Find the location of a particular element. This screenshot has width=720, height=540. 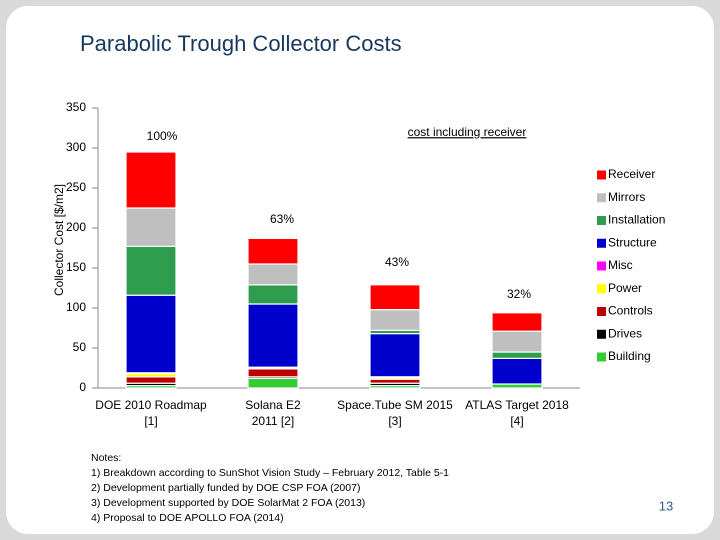

note-line: 4) Proposal to DOE APOLLO FOA (2014) is located at coordinates (187, 518).